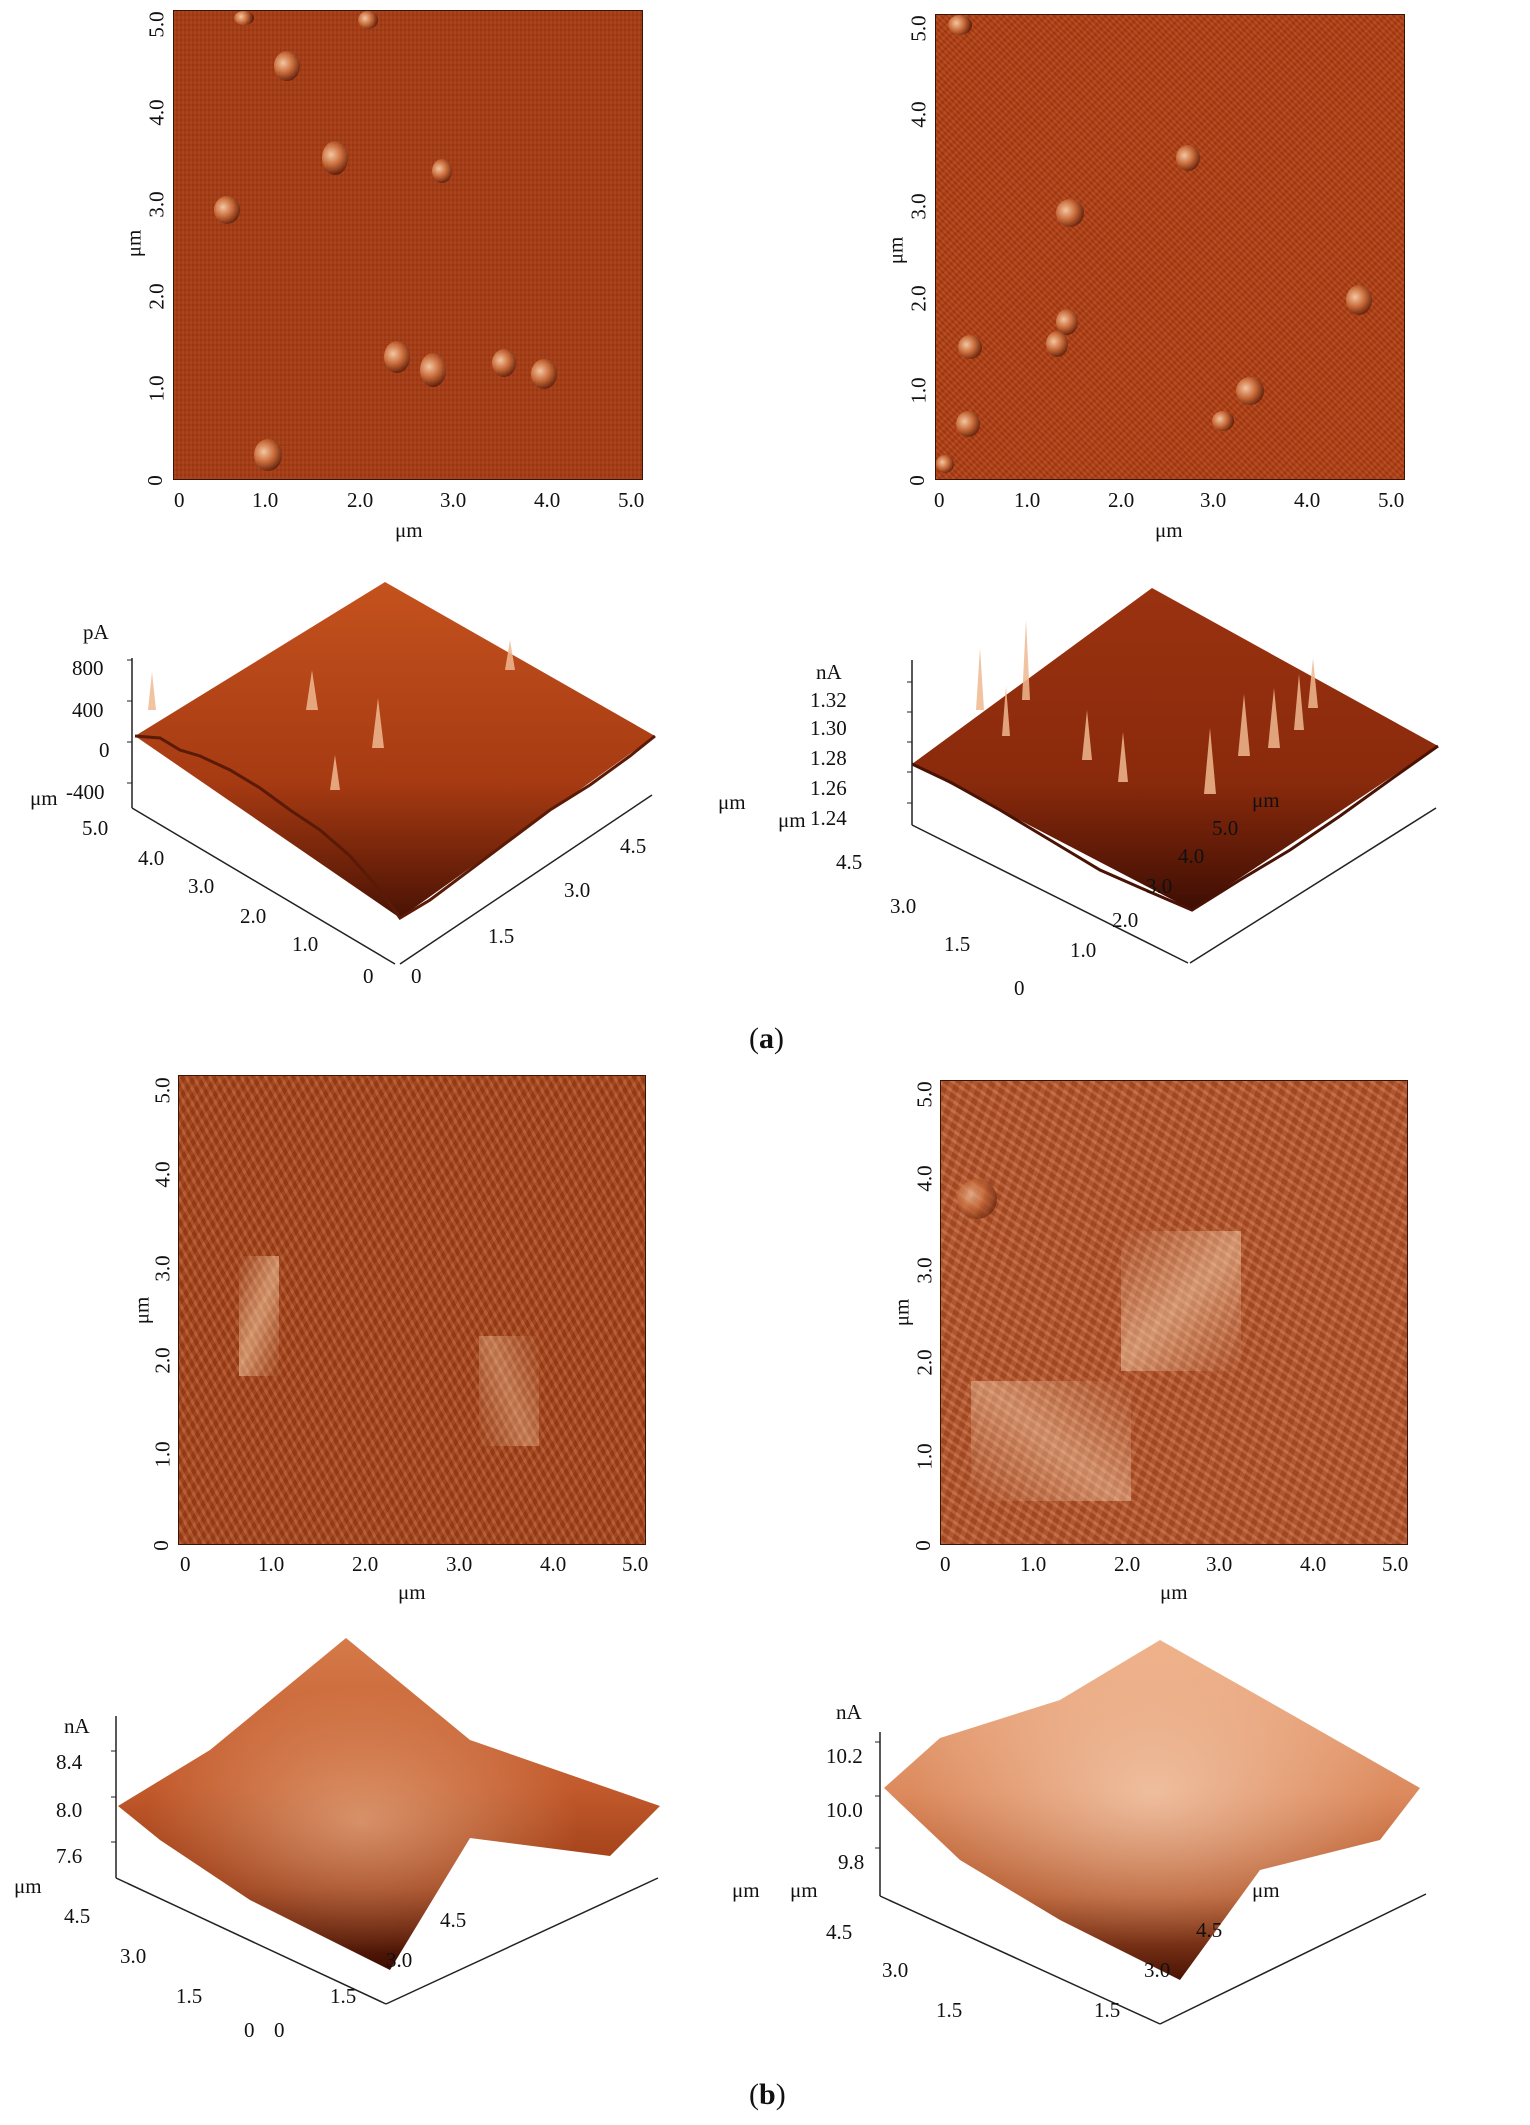  Describe the element at coordinates (844, 1756) in the screenshot. I see `z-tick: 10.2` at that location.